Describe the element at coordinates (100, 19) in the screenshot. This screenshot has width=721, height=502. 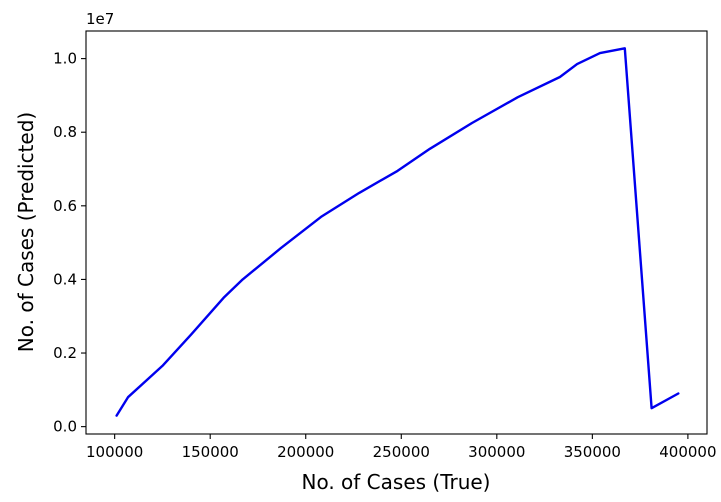
I see `y-offset-label: 1e7` at that location.